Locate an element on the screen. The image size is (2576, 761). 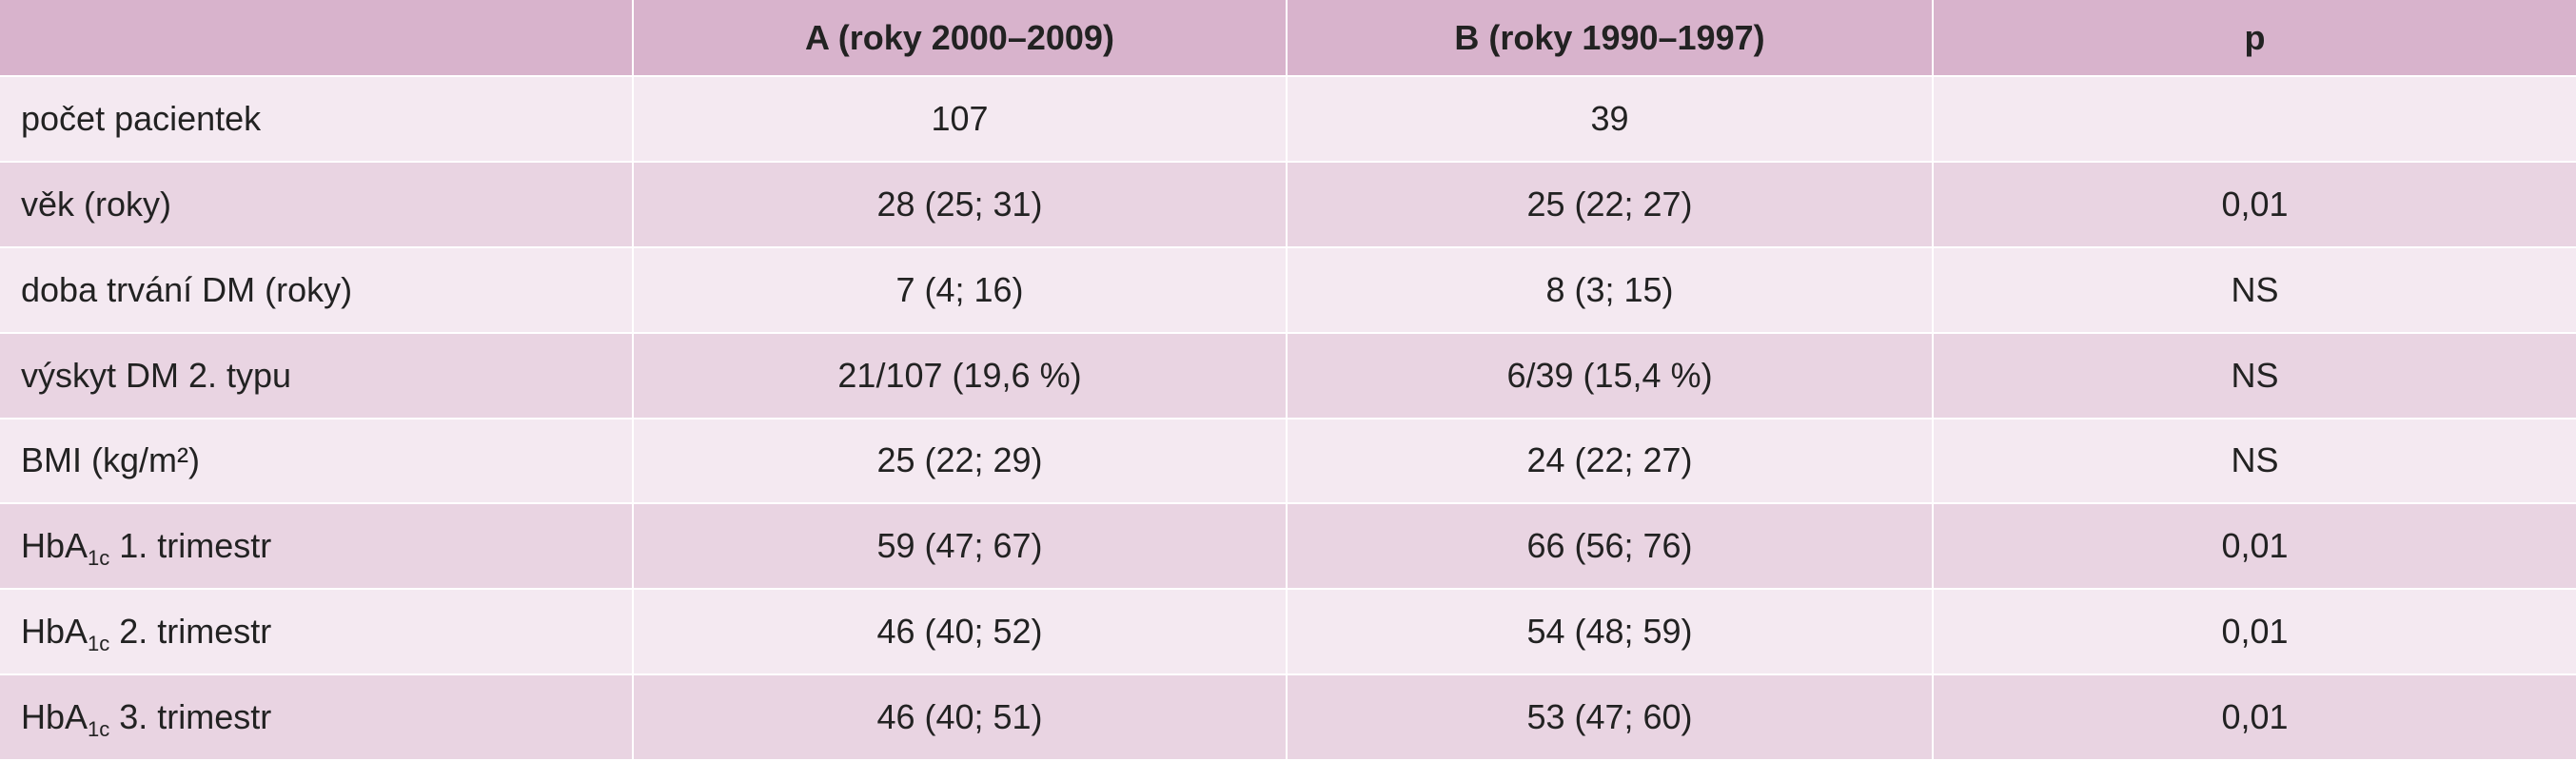
cell-group-a: 28 (25; 31) is located at coordinates (960, 204).